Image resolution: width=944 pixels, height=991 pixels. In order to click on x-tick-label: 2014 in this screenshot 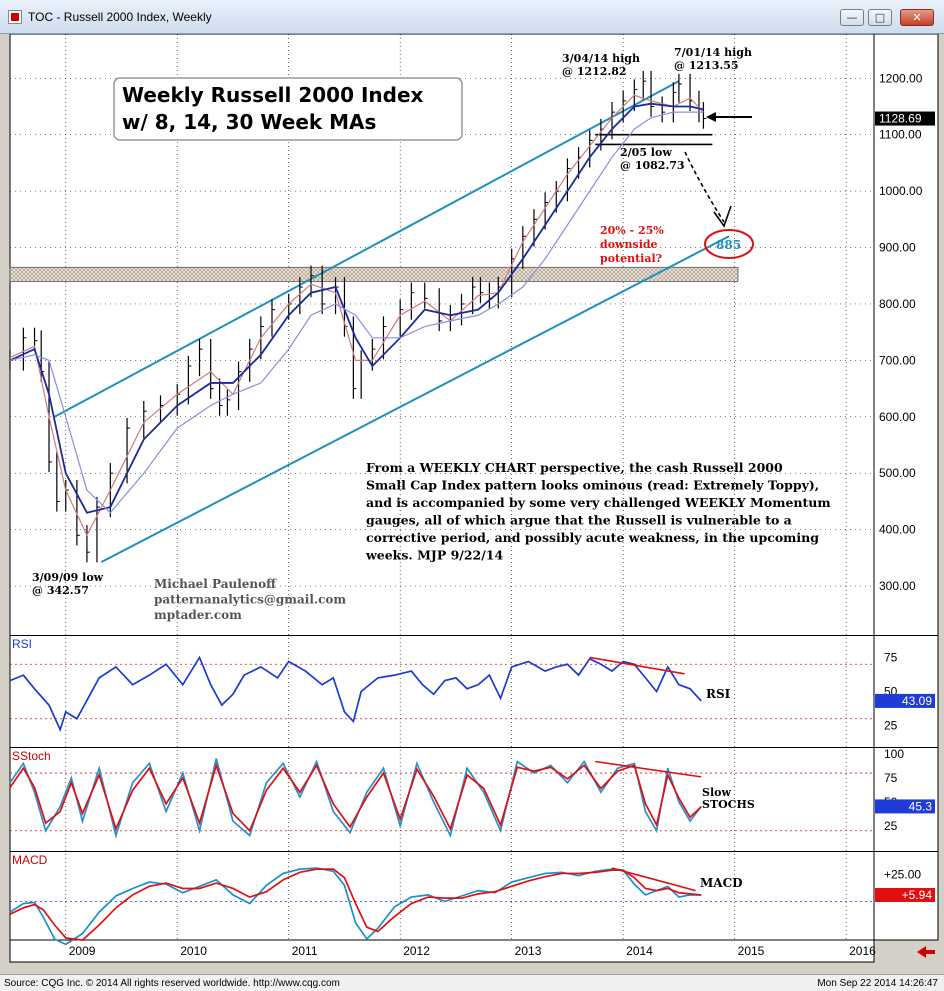, I will do `click(639, 951)`.